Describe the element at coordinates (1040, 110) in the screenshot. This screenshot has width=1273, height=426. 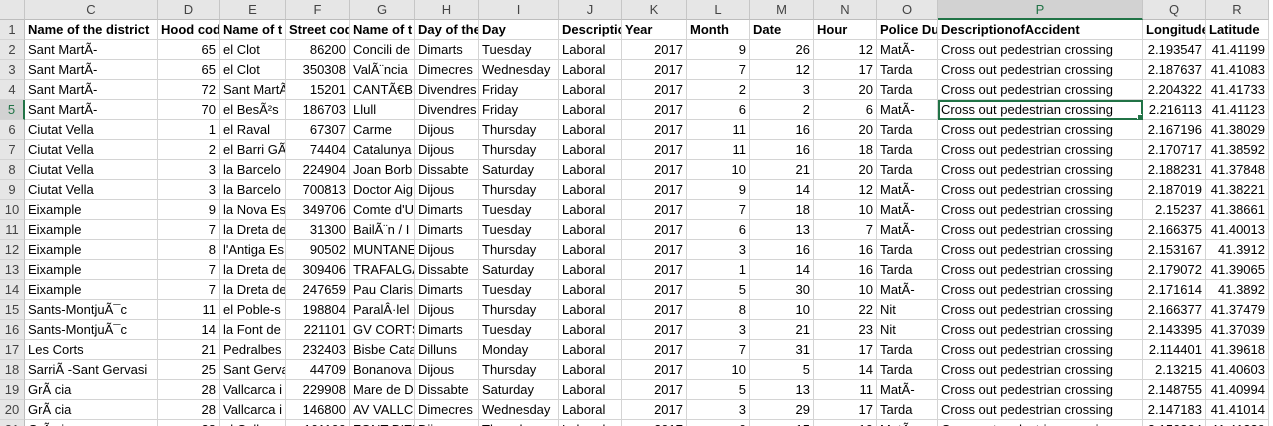
I see `active-cell: Cross out pedestrian crossing` at that location.